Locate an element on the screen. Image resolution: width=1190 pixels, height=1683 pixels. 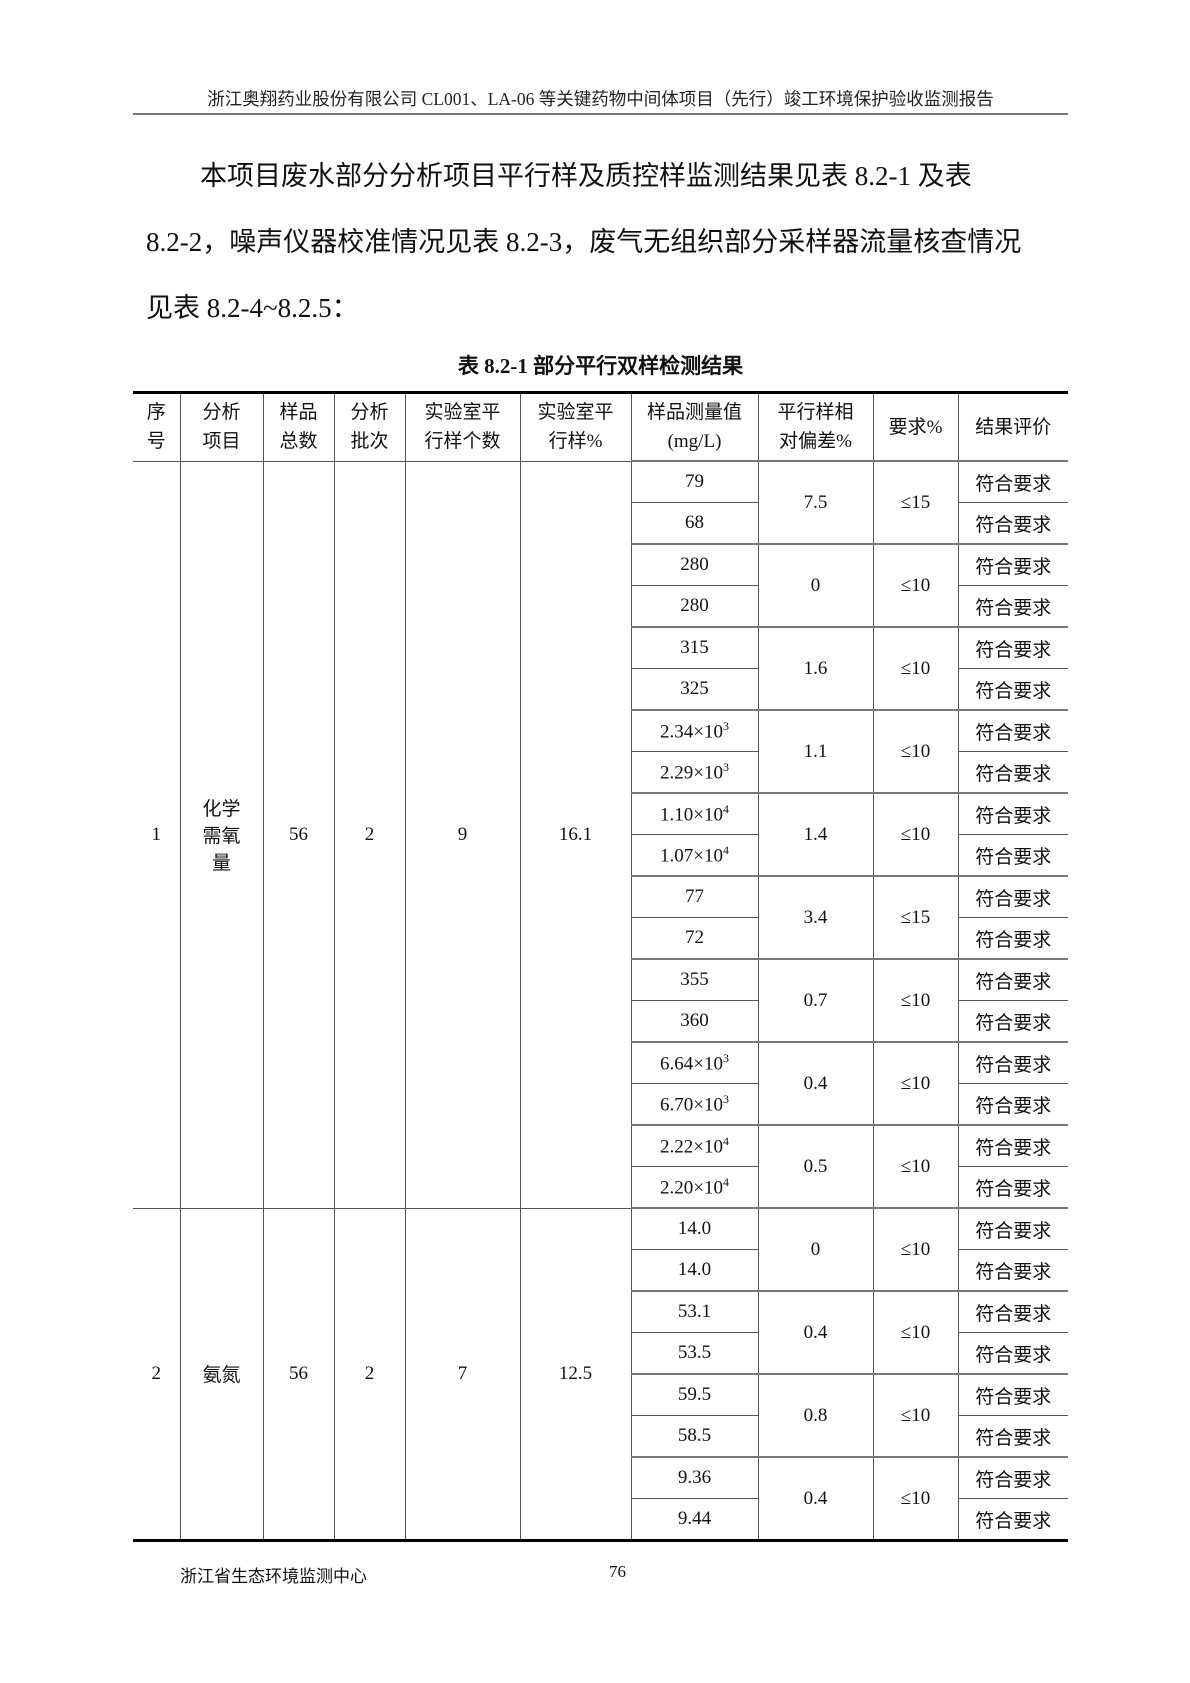
item-number: 1 is located at coordinates (157, 834).